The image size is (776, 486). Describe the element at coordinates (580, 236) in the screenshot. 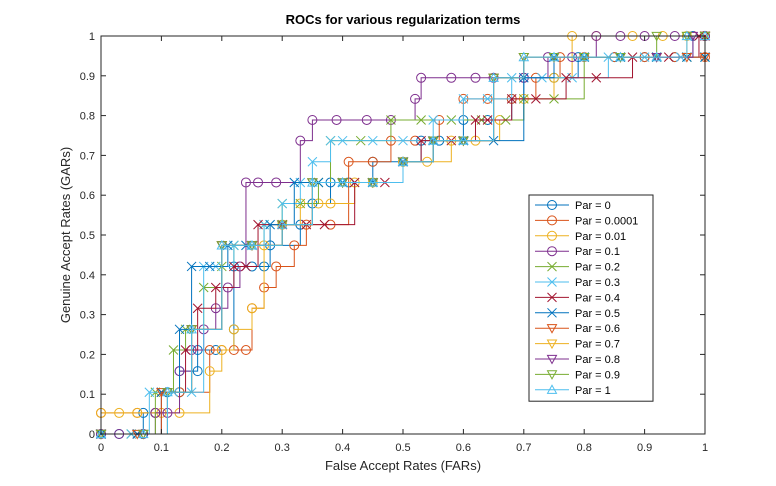

I see `legend-entry: Par = 0.01` at that location.